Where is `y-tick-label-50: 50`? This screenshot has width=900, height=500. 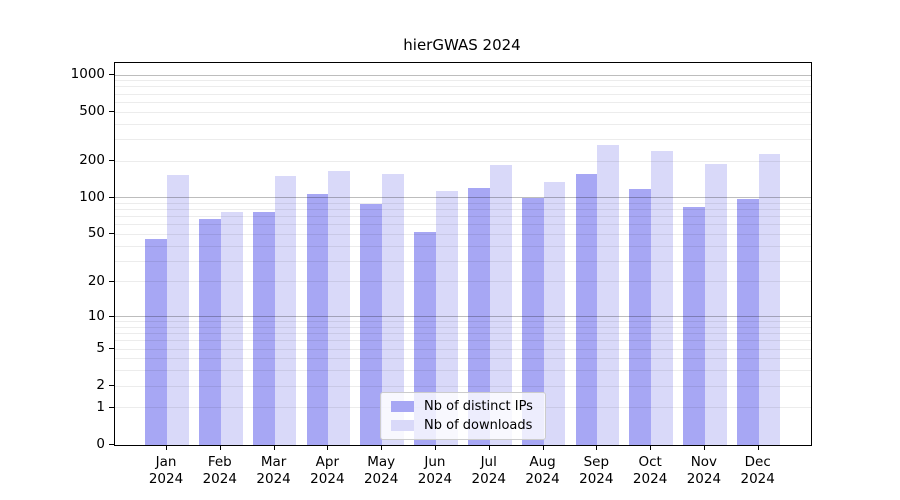
y-tick-label-50: 50 is located at coordinates (96, 233).